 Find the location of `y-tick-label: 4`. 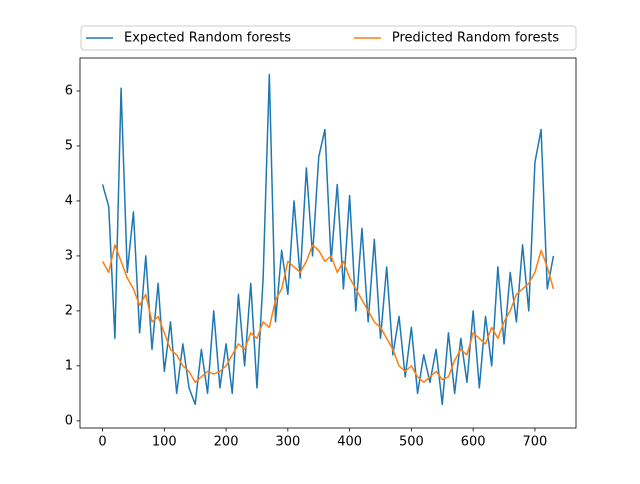

y-tick-label: 4 is located at coordinates (69, 200).